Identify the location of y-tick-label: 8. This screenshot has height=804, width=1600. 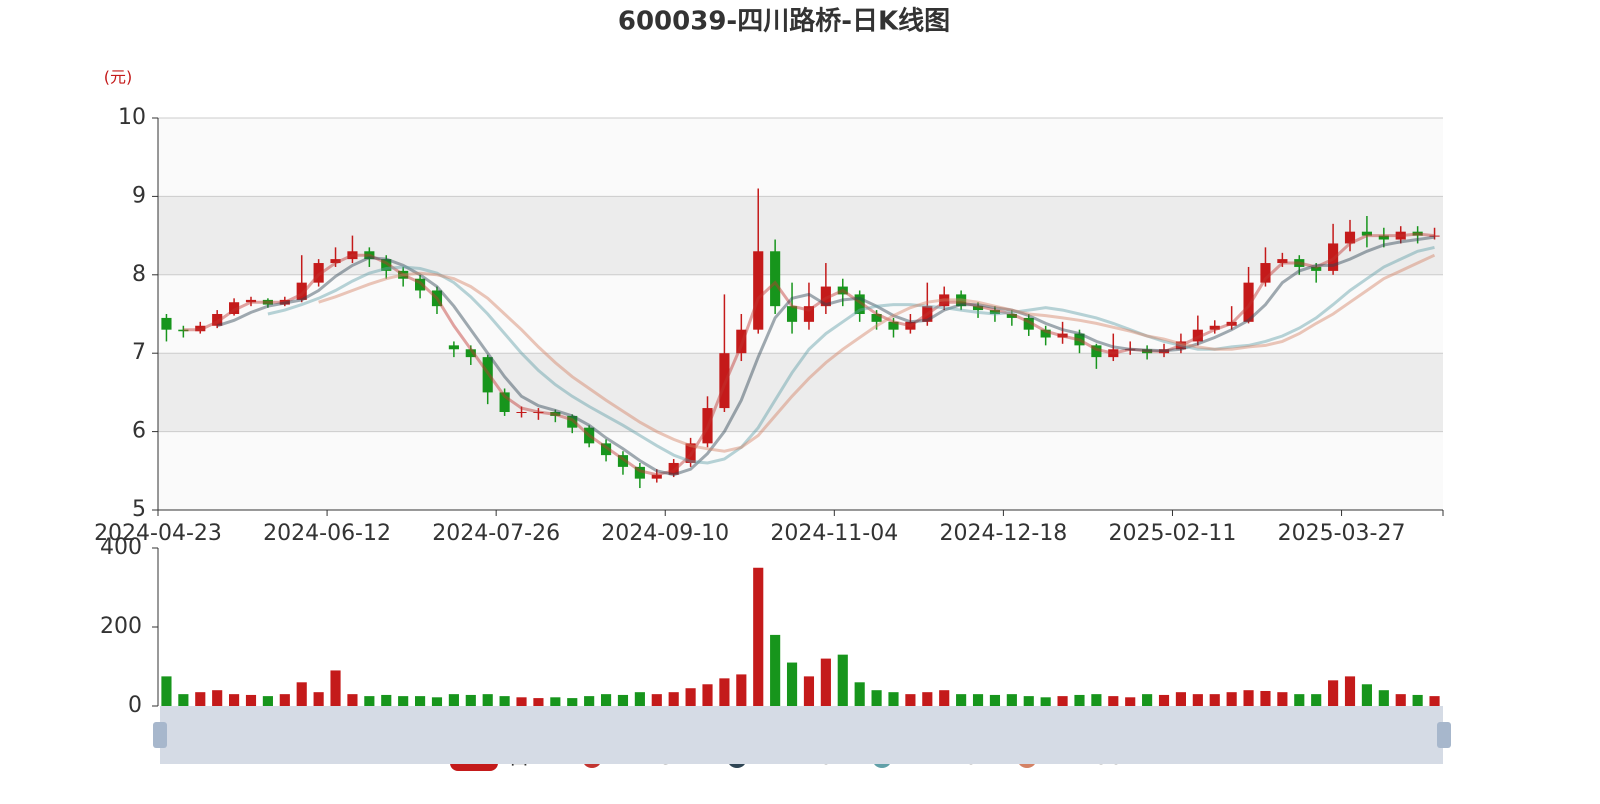
(139, 274).